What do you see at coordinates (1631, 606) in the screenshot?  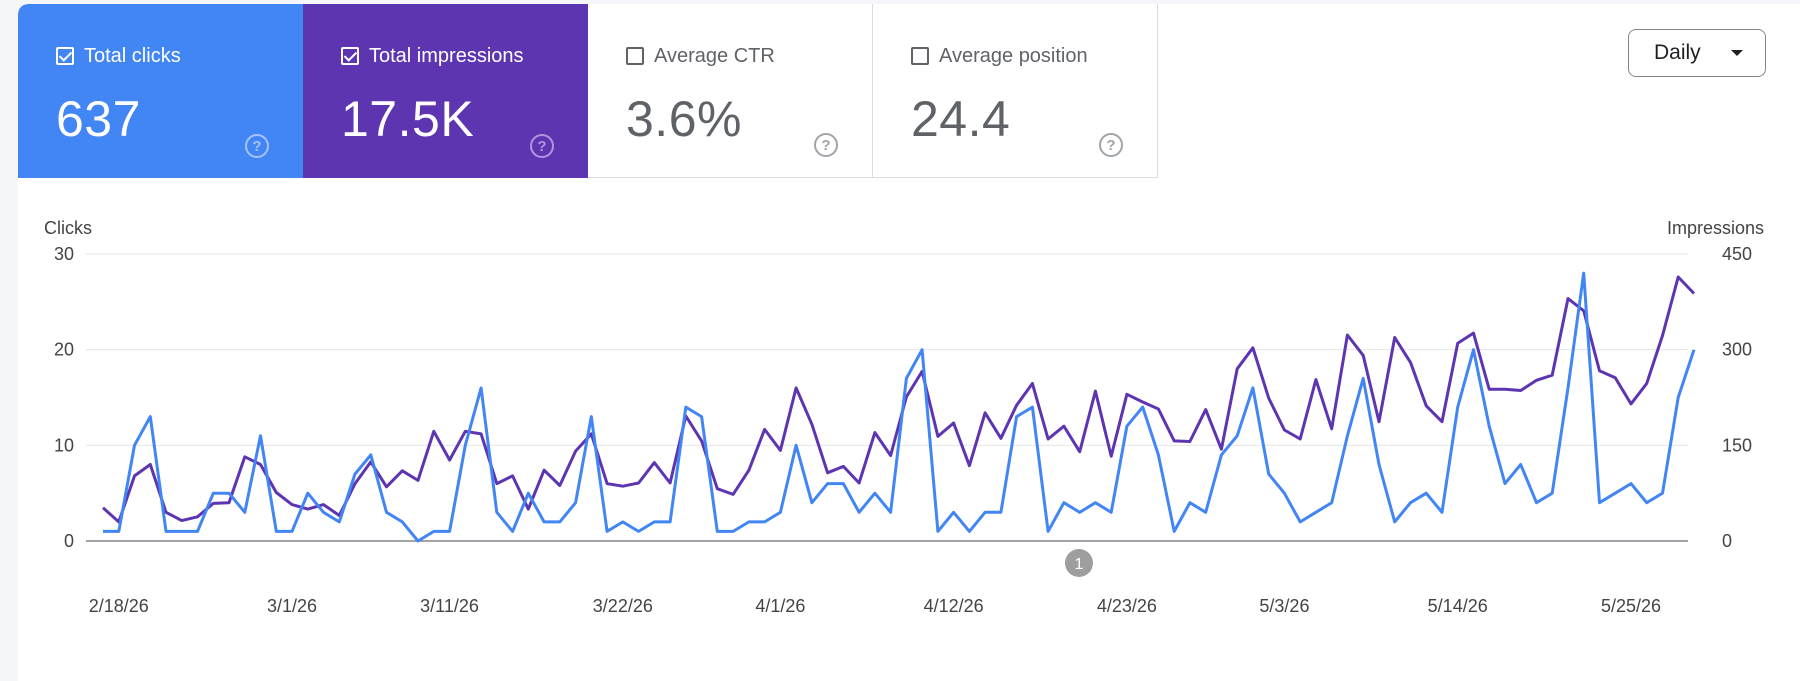 I see `x-tick-label: 5/25/26` at bounding box center [1631, 606].